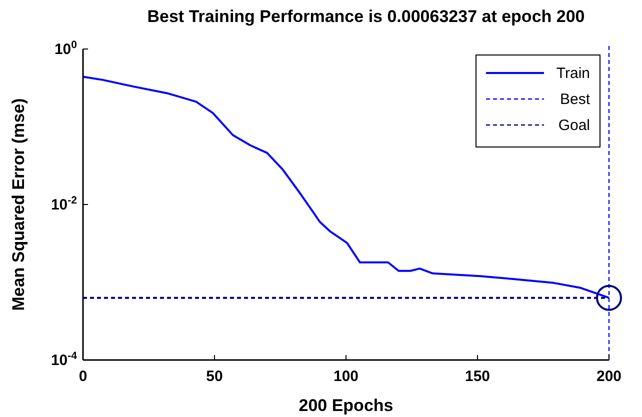 This screenshot has height=417, width=642. Describe the element at coordinates (346, 405) in the screenshot. I see `x-axis-title: 200 Epochs` at that location.